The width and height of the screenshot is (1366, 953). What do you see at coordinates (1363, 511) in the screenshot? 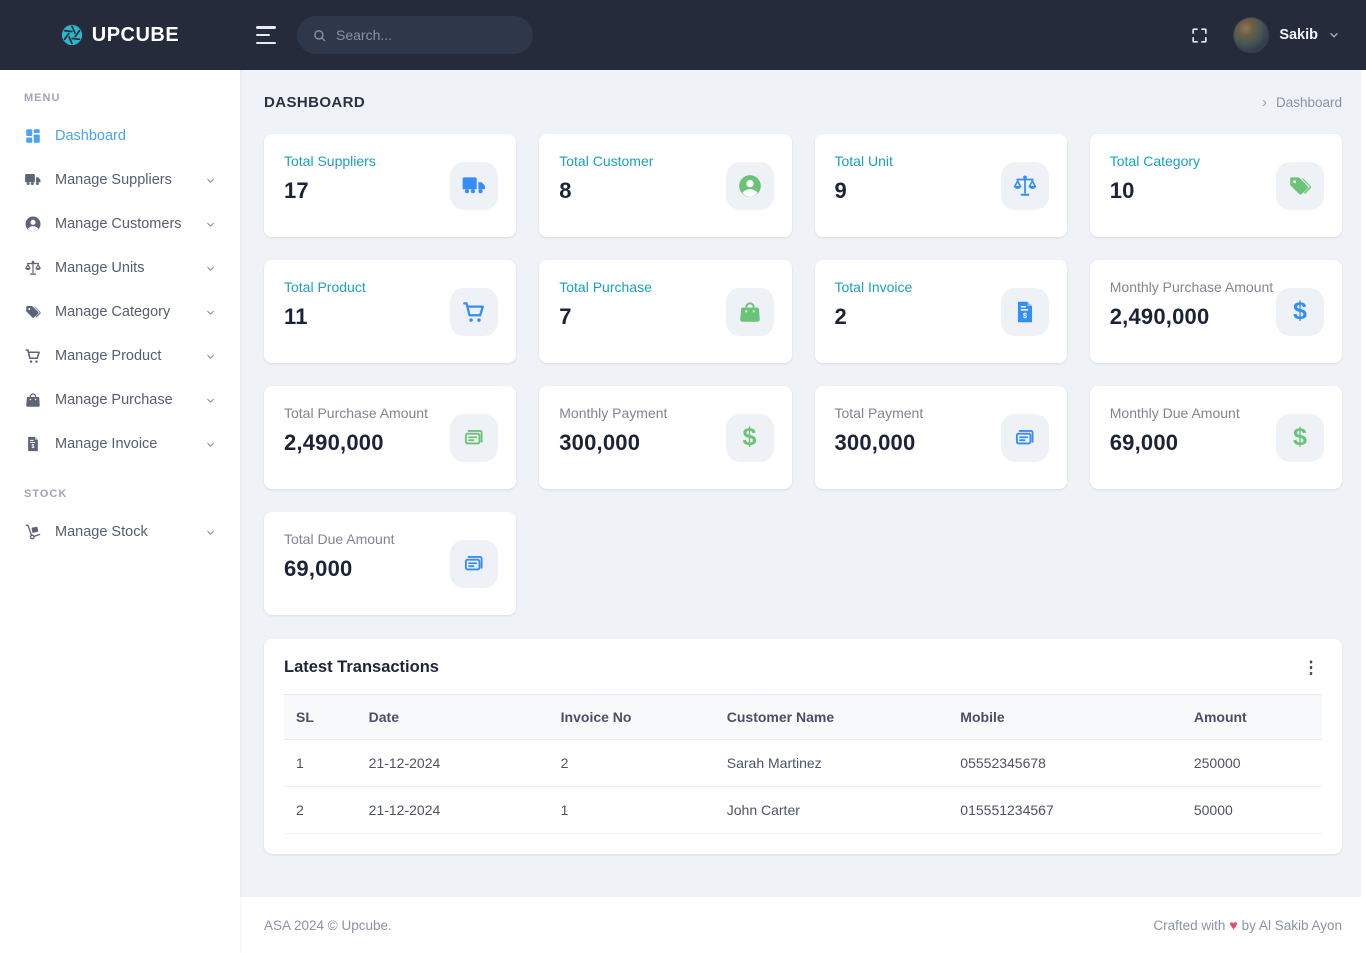
I see `scrollbar` at bounding box center [1363, 511].